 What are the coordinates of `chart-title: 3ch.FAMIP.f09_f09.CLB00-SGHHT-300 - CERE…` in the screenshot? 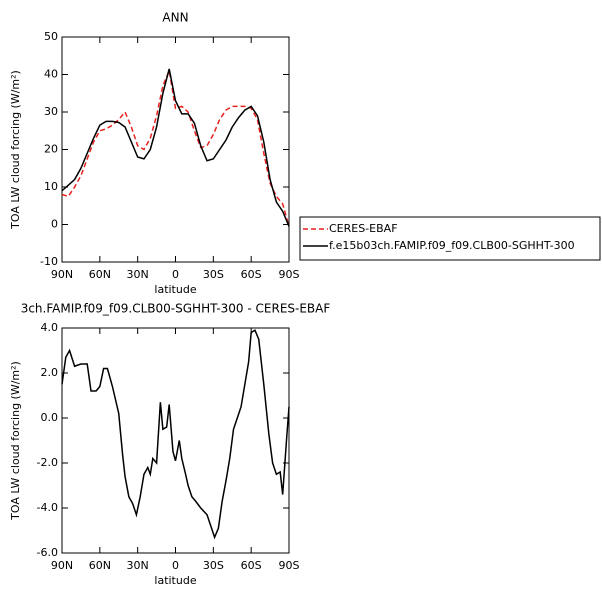 It's located at (176, 309).